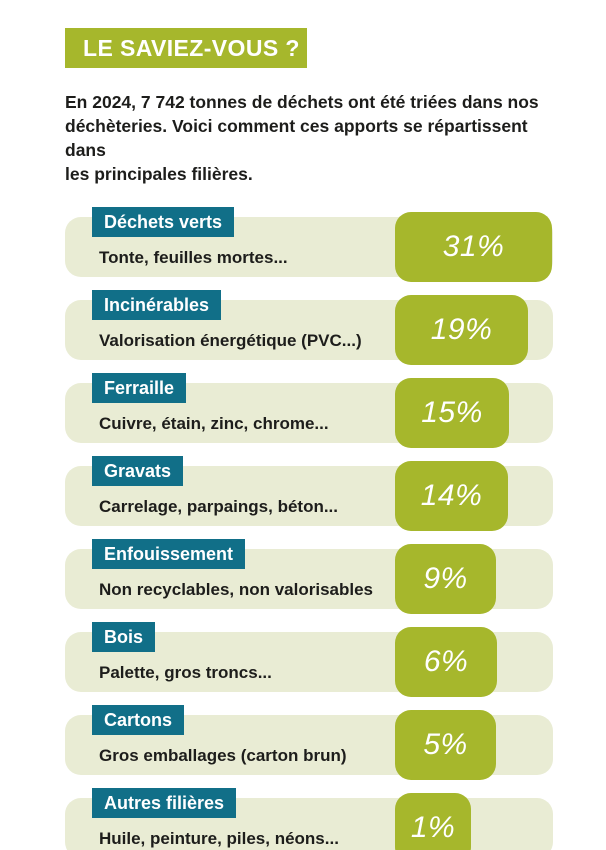 The width and height of the screenshot is (606, 850). I want to click on category-label: Gravats, so click(138, 471).